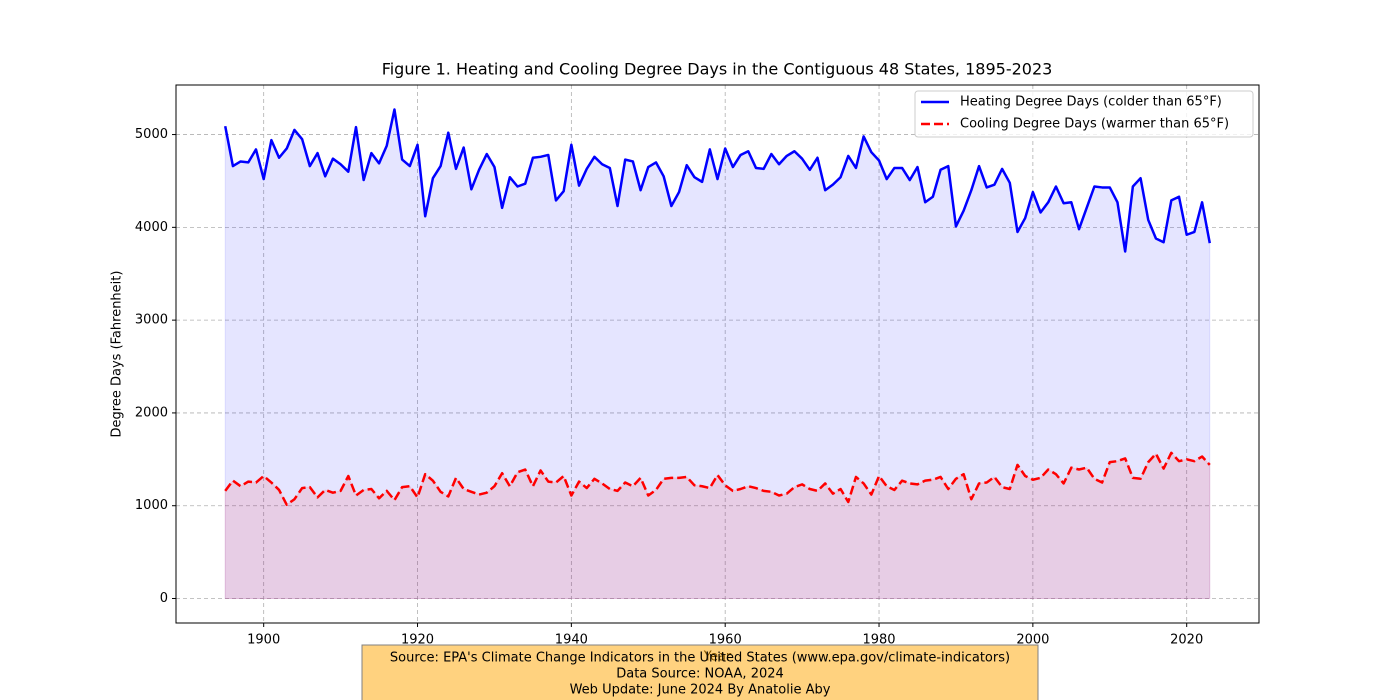 This screenshot has width=1400, height=700. I want to click on x-tick-label: 1920, so click(417, 640).